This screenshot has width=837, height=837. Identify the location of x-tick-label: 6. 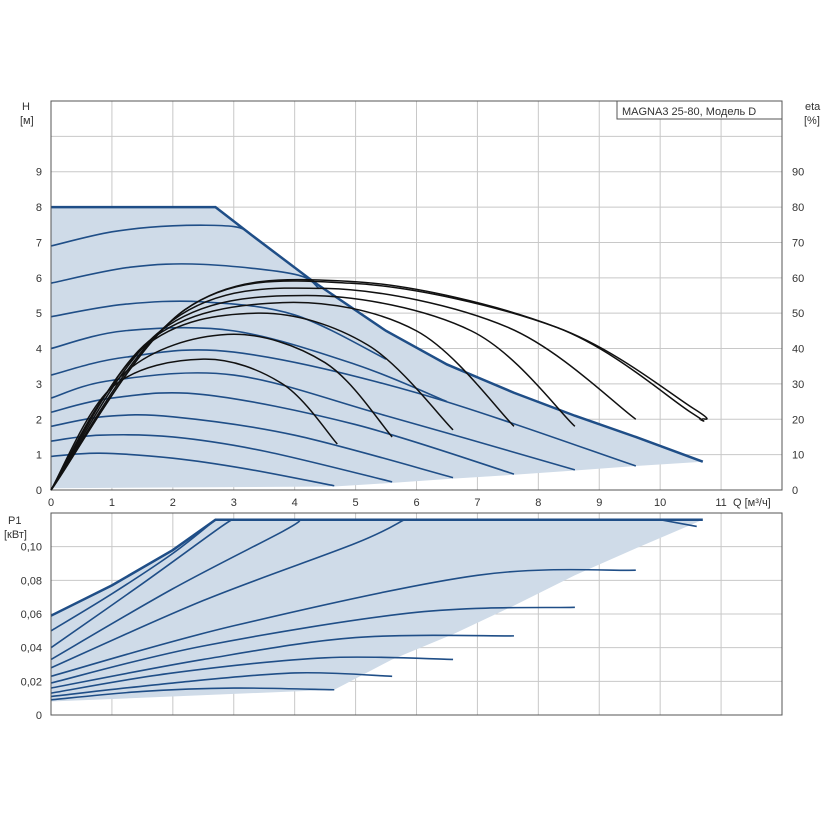
(416, 503).